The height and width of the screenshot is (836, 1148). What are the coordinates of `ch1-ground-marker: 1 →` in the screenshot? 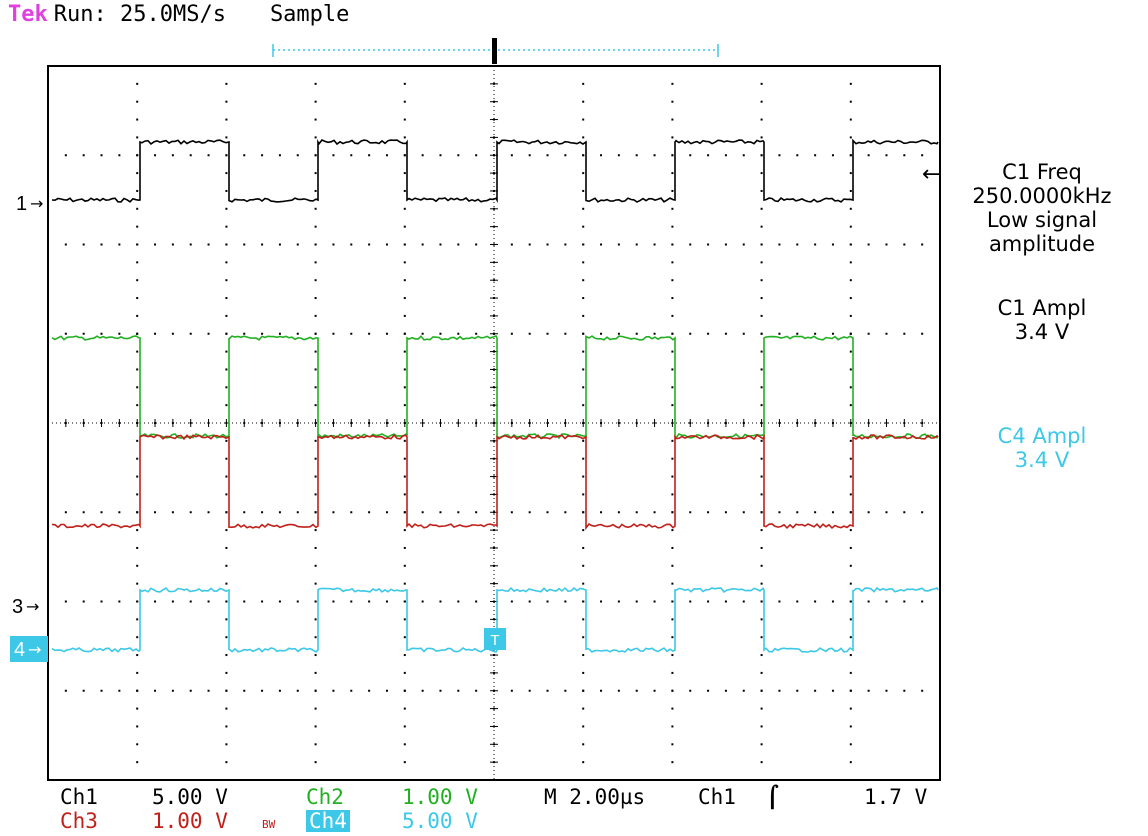 It's located at (29, 204).